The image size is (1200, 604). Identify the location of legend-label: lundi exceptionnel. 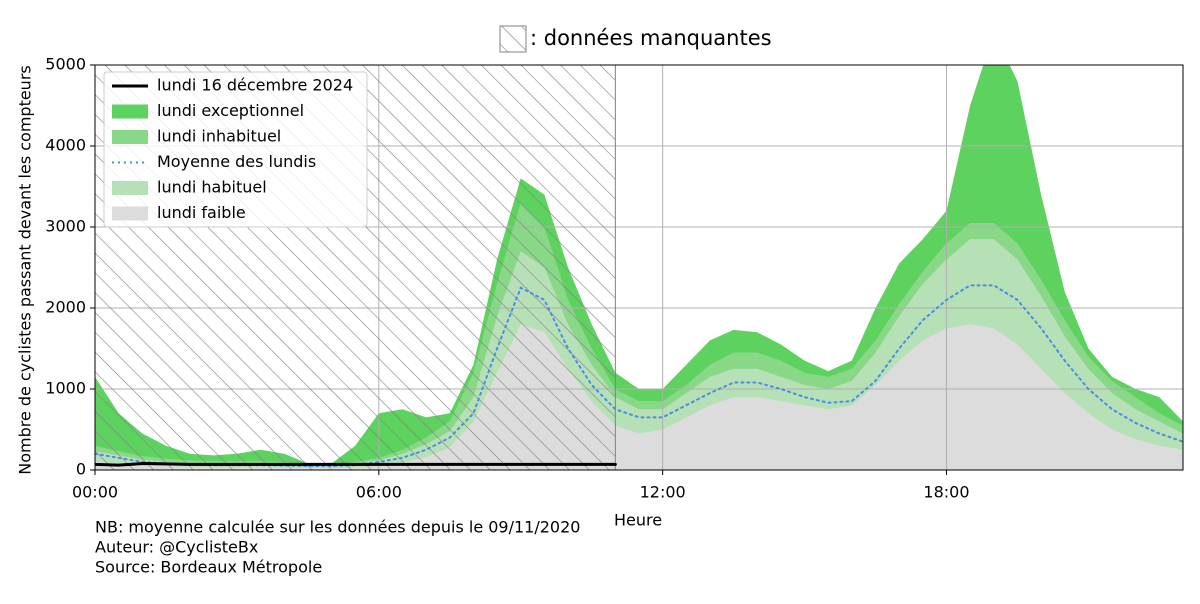
(230, 110).